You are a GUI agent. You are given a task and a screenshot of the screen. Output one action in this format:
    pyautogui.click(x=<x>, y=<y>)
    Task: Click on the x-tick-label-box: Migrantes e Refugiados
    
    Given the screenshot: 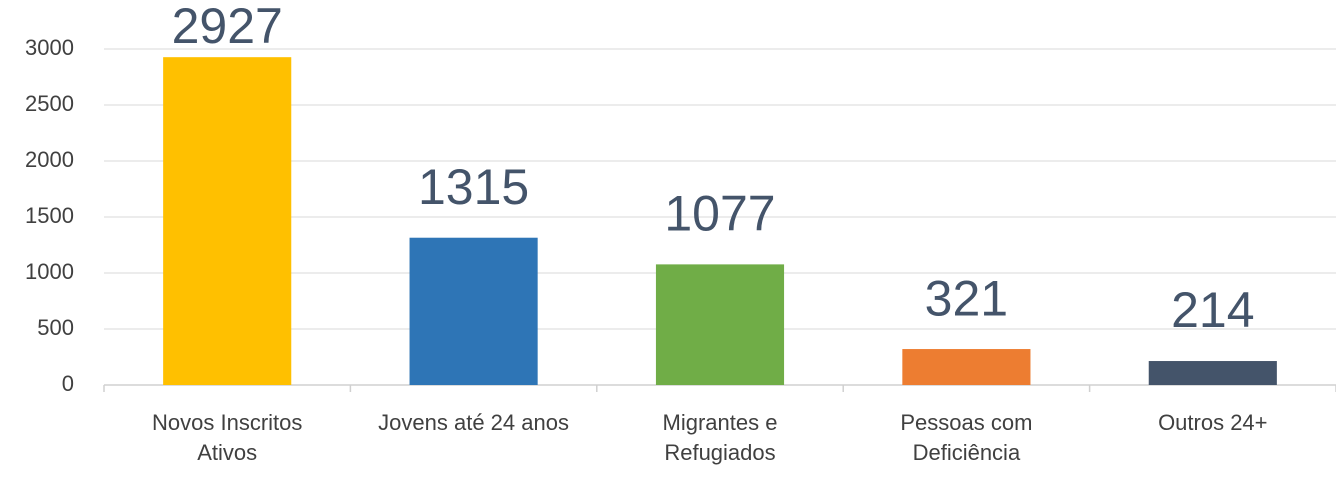 What is the action you would take?
    pyautogui.click(x=720, y=437)
    